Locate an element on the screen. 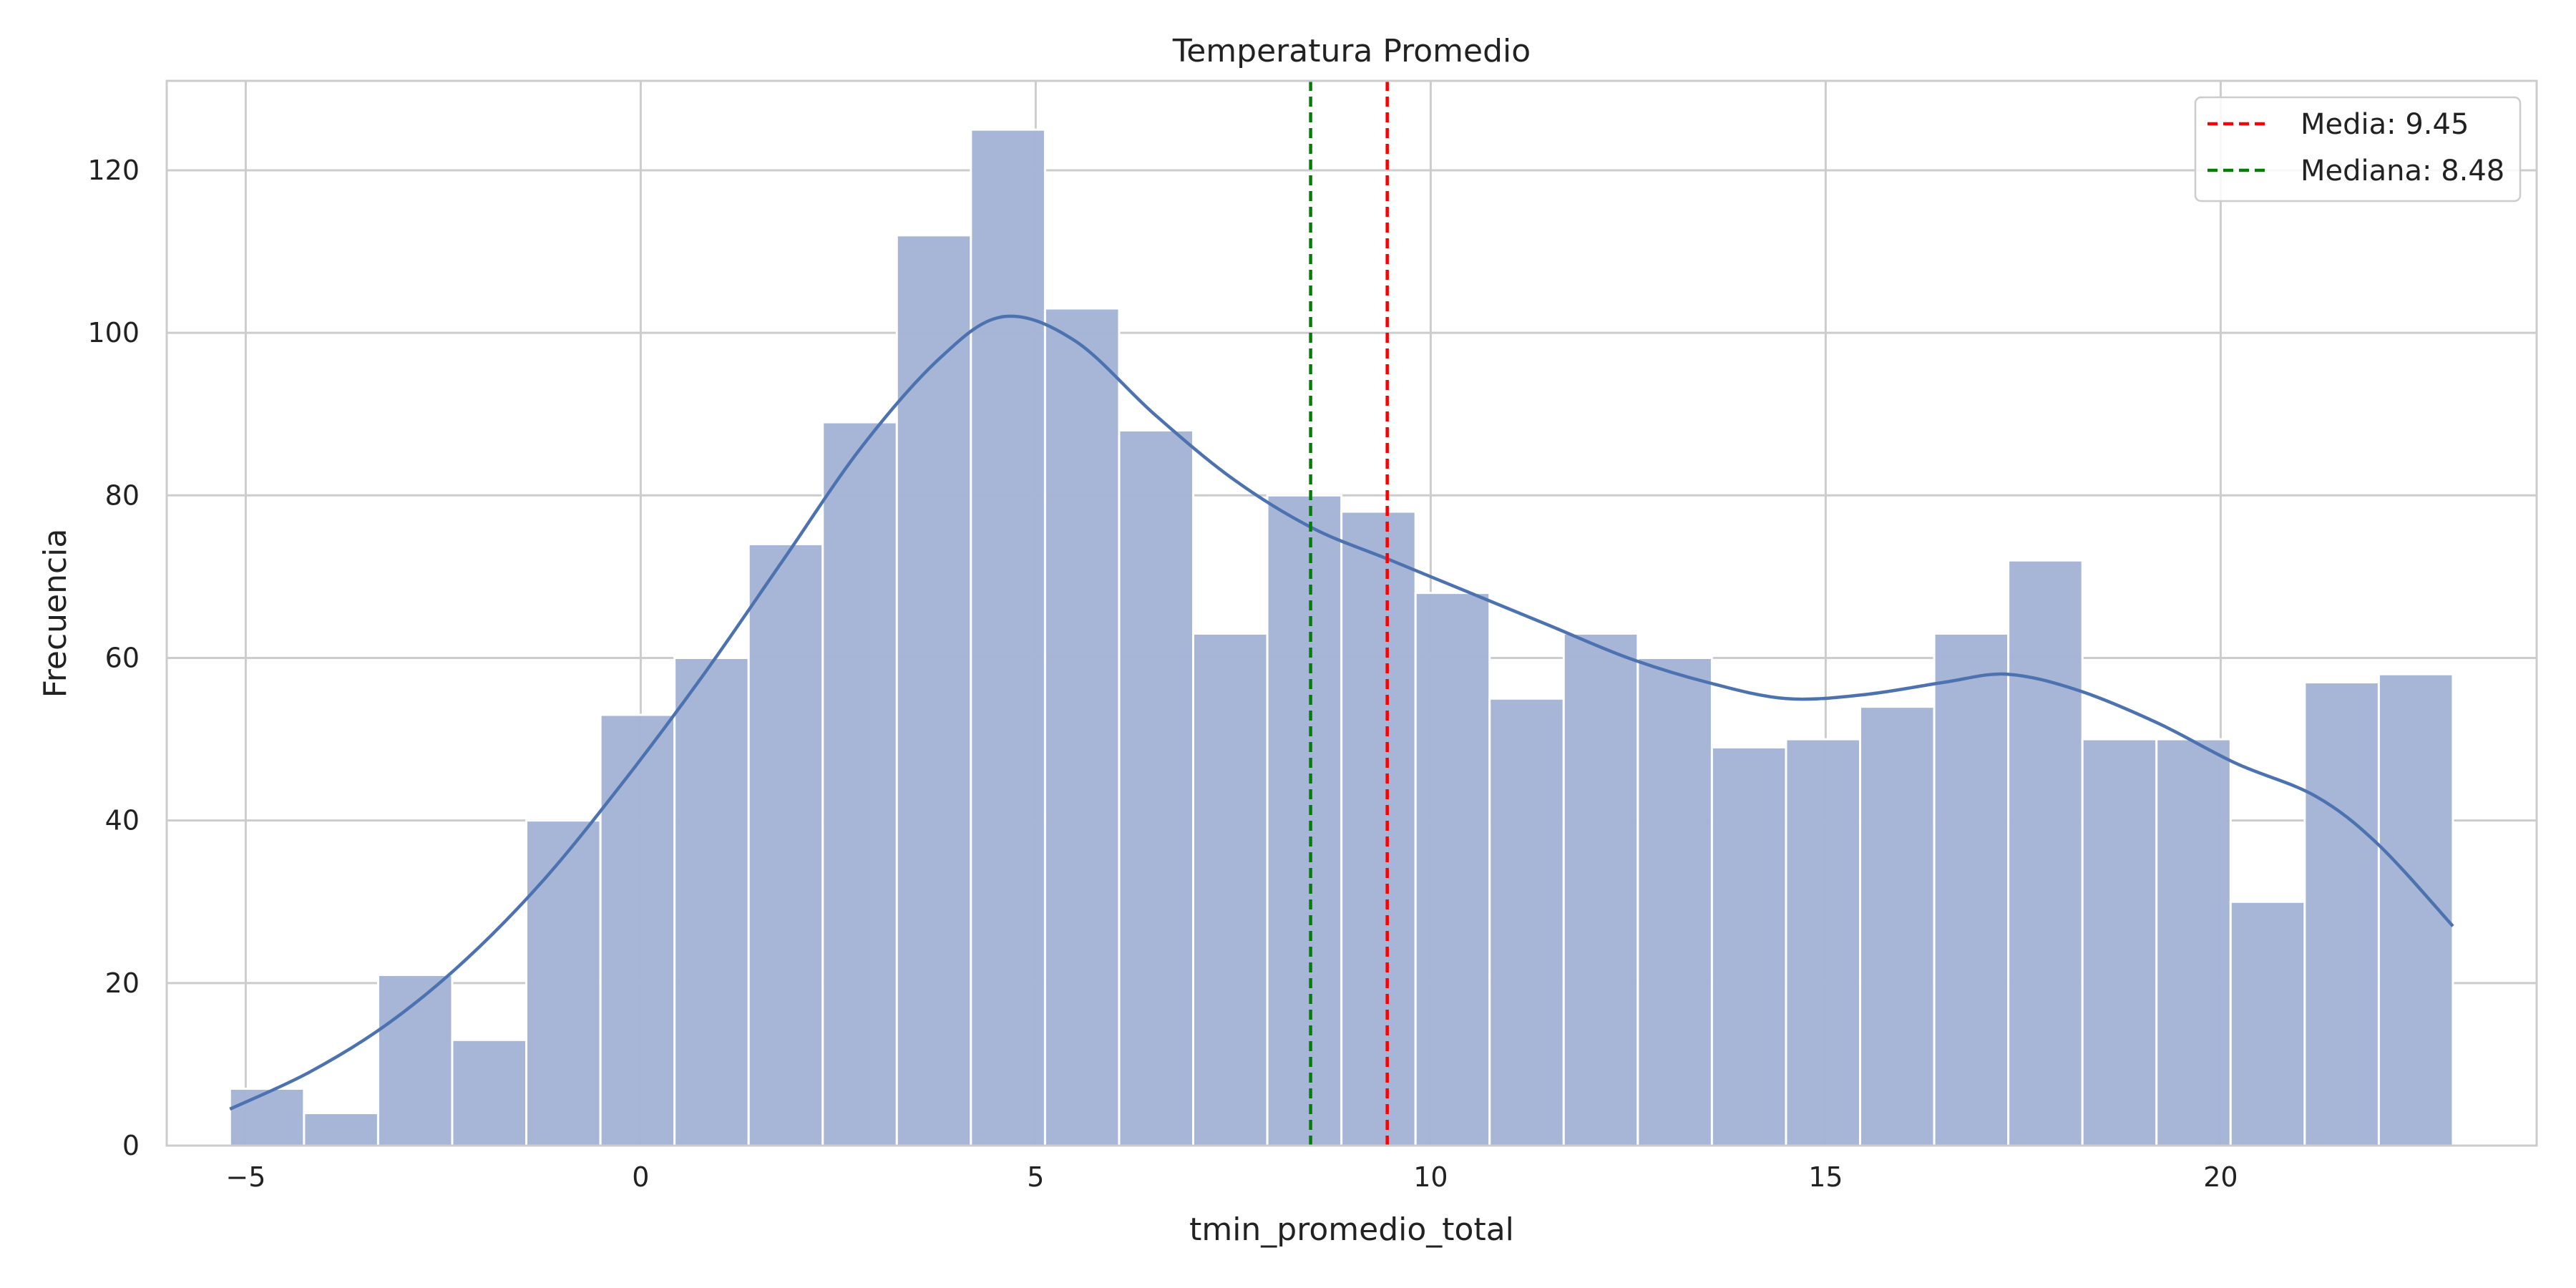 This screenshot has height=1288, width=2576. y-tick-label: 120 is located at coordinates (113, 170).